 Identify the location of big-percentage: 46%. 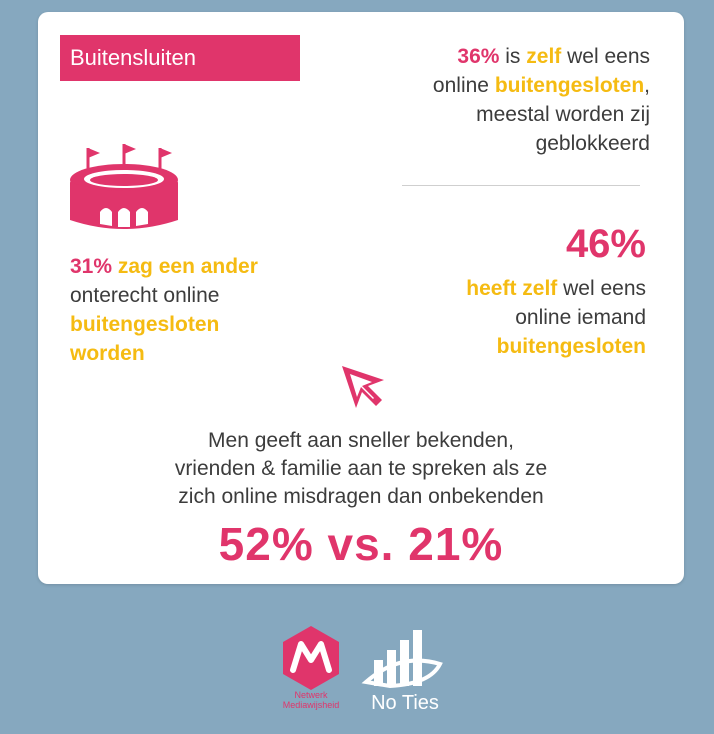
(605, 244).